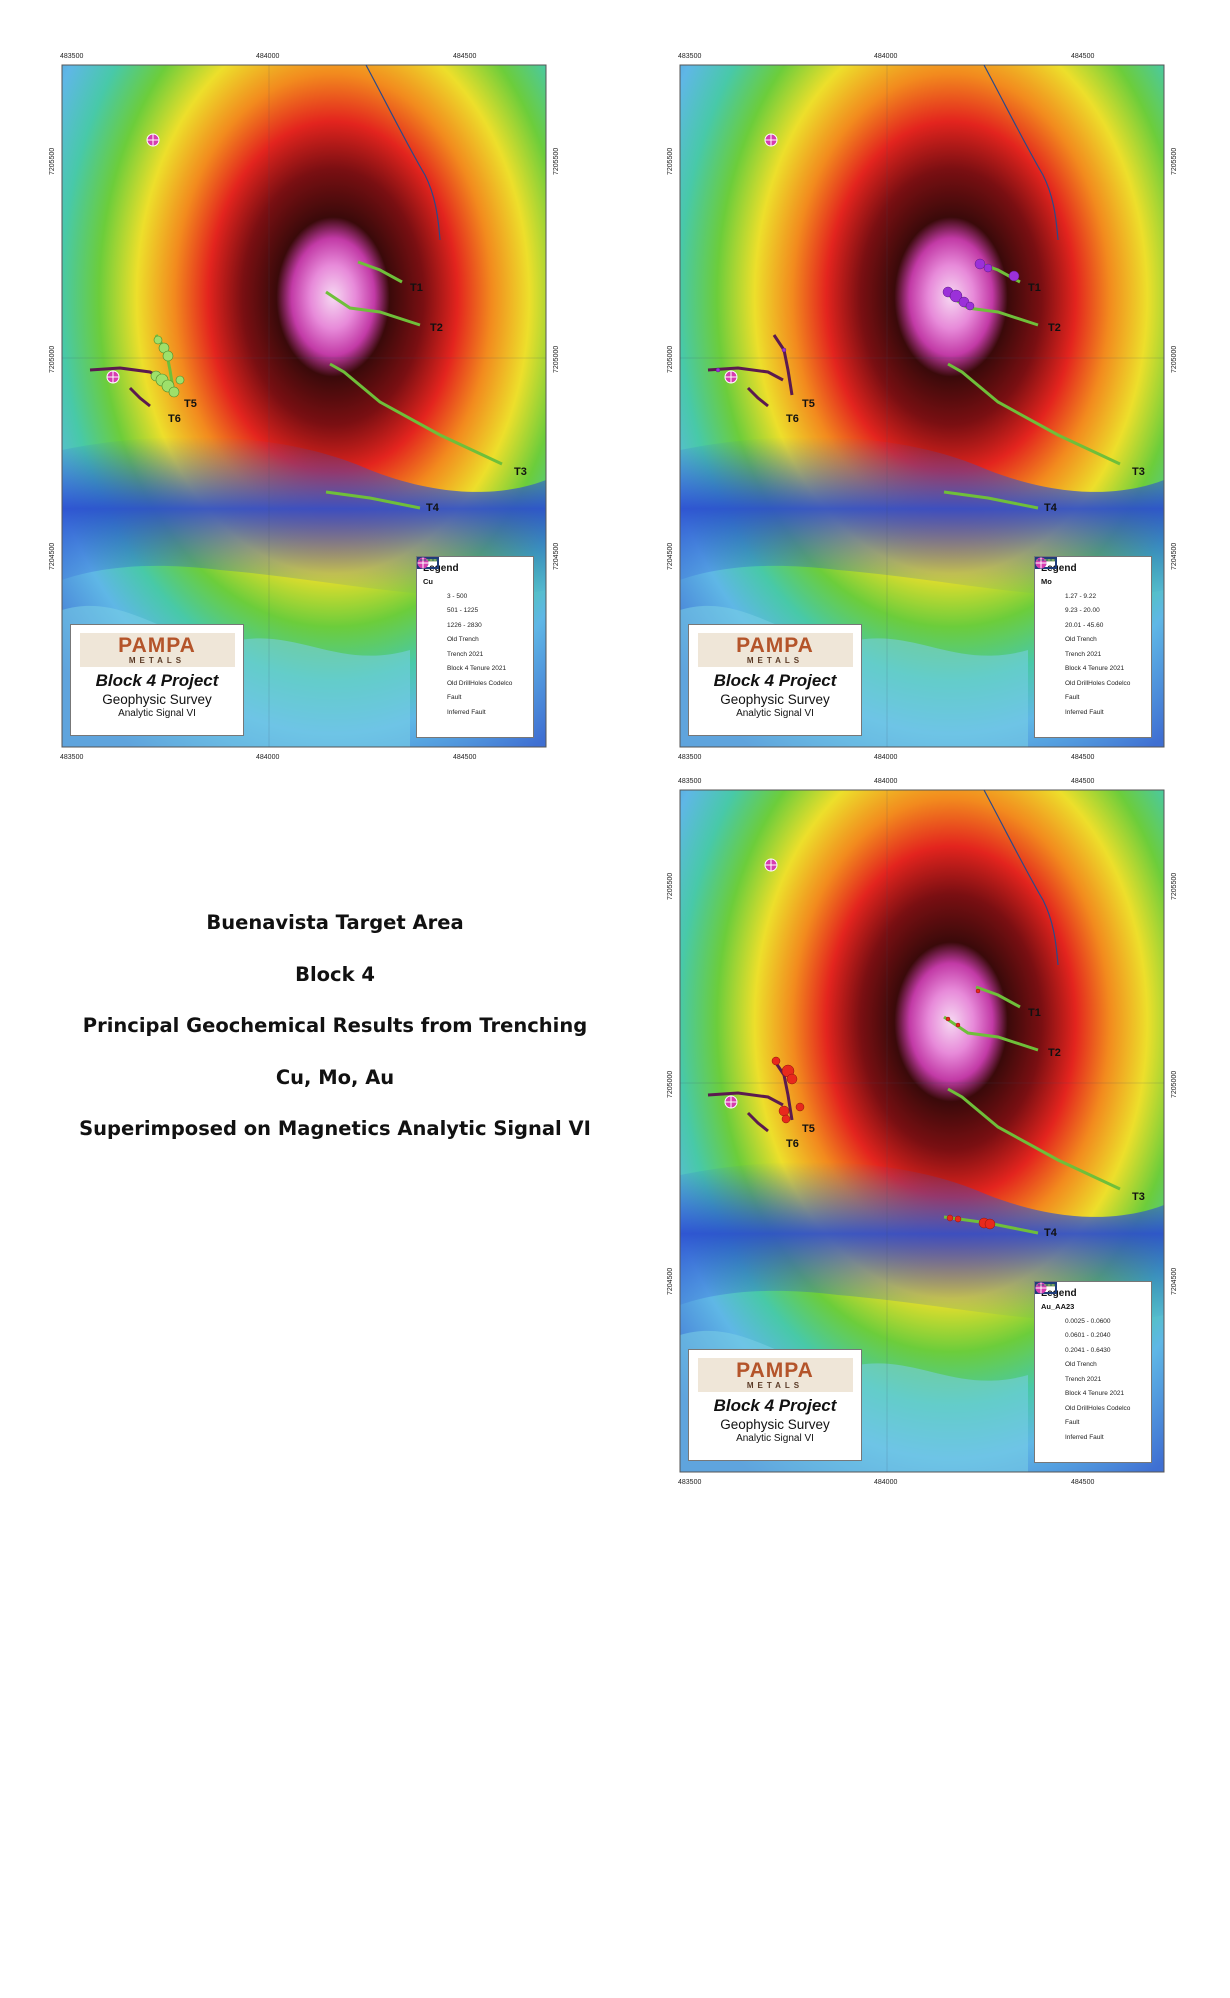 This screenshot has height=1998, width=1230. Describe the element at coordinates (1046, 581) in the screenshot. I see `legend-field: Mo` at that location.